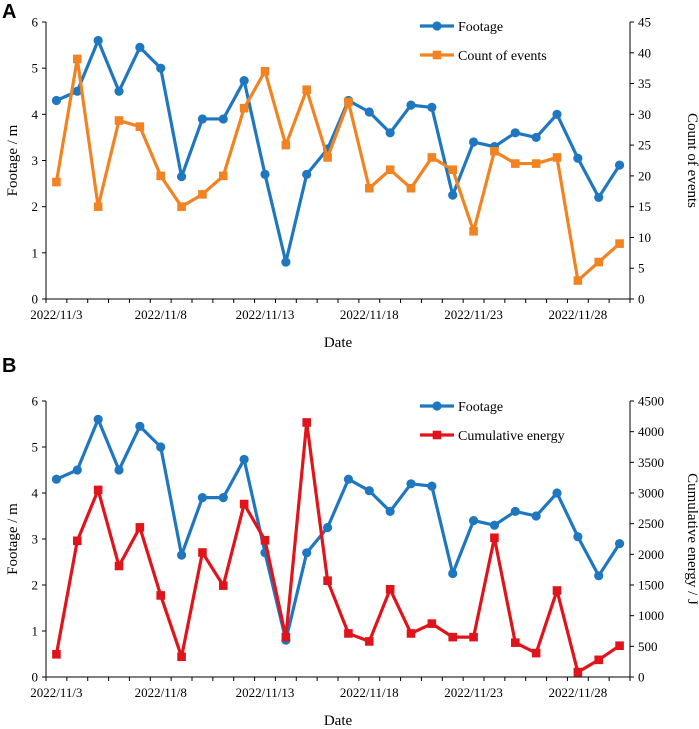 This screenshot has height=729, width=699. What do you see at coordinates (437, 435) in the screenshot?
I see `legend-marker-cumulative-energy` at bounding box center [437, 435].